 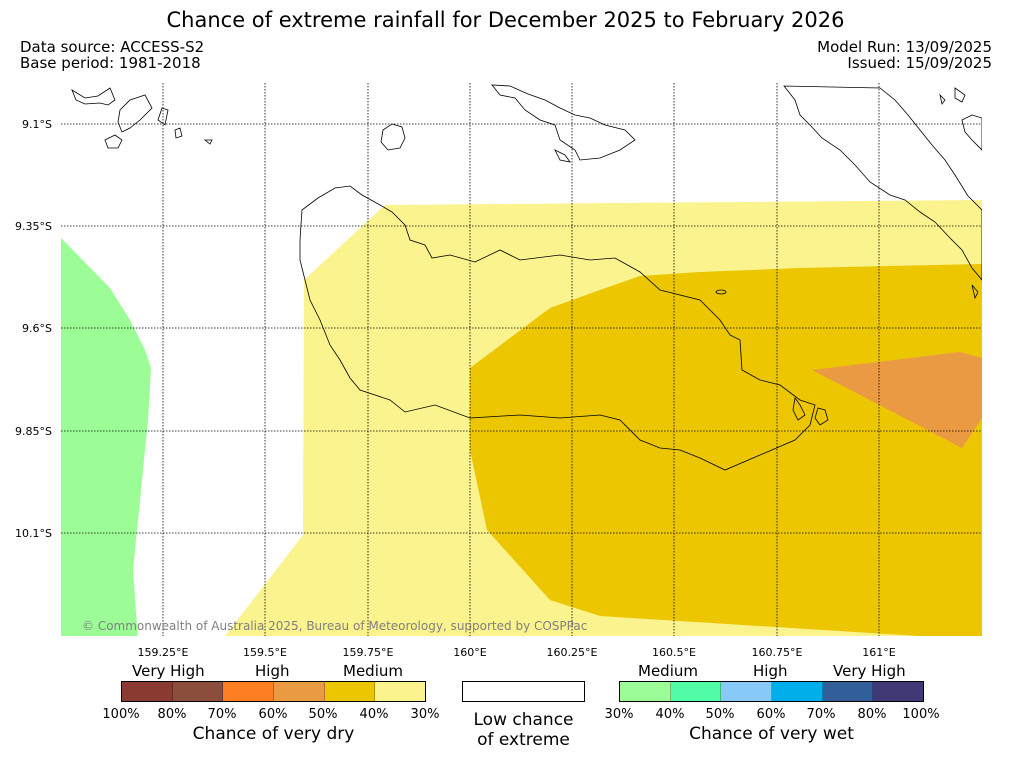 I want to click on coast-round-island, so click(x=393, y=137).